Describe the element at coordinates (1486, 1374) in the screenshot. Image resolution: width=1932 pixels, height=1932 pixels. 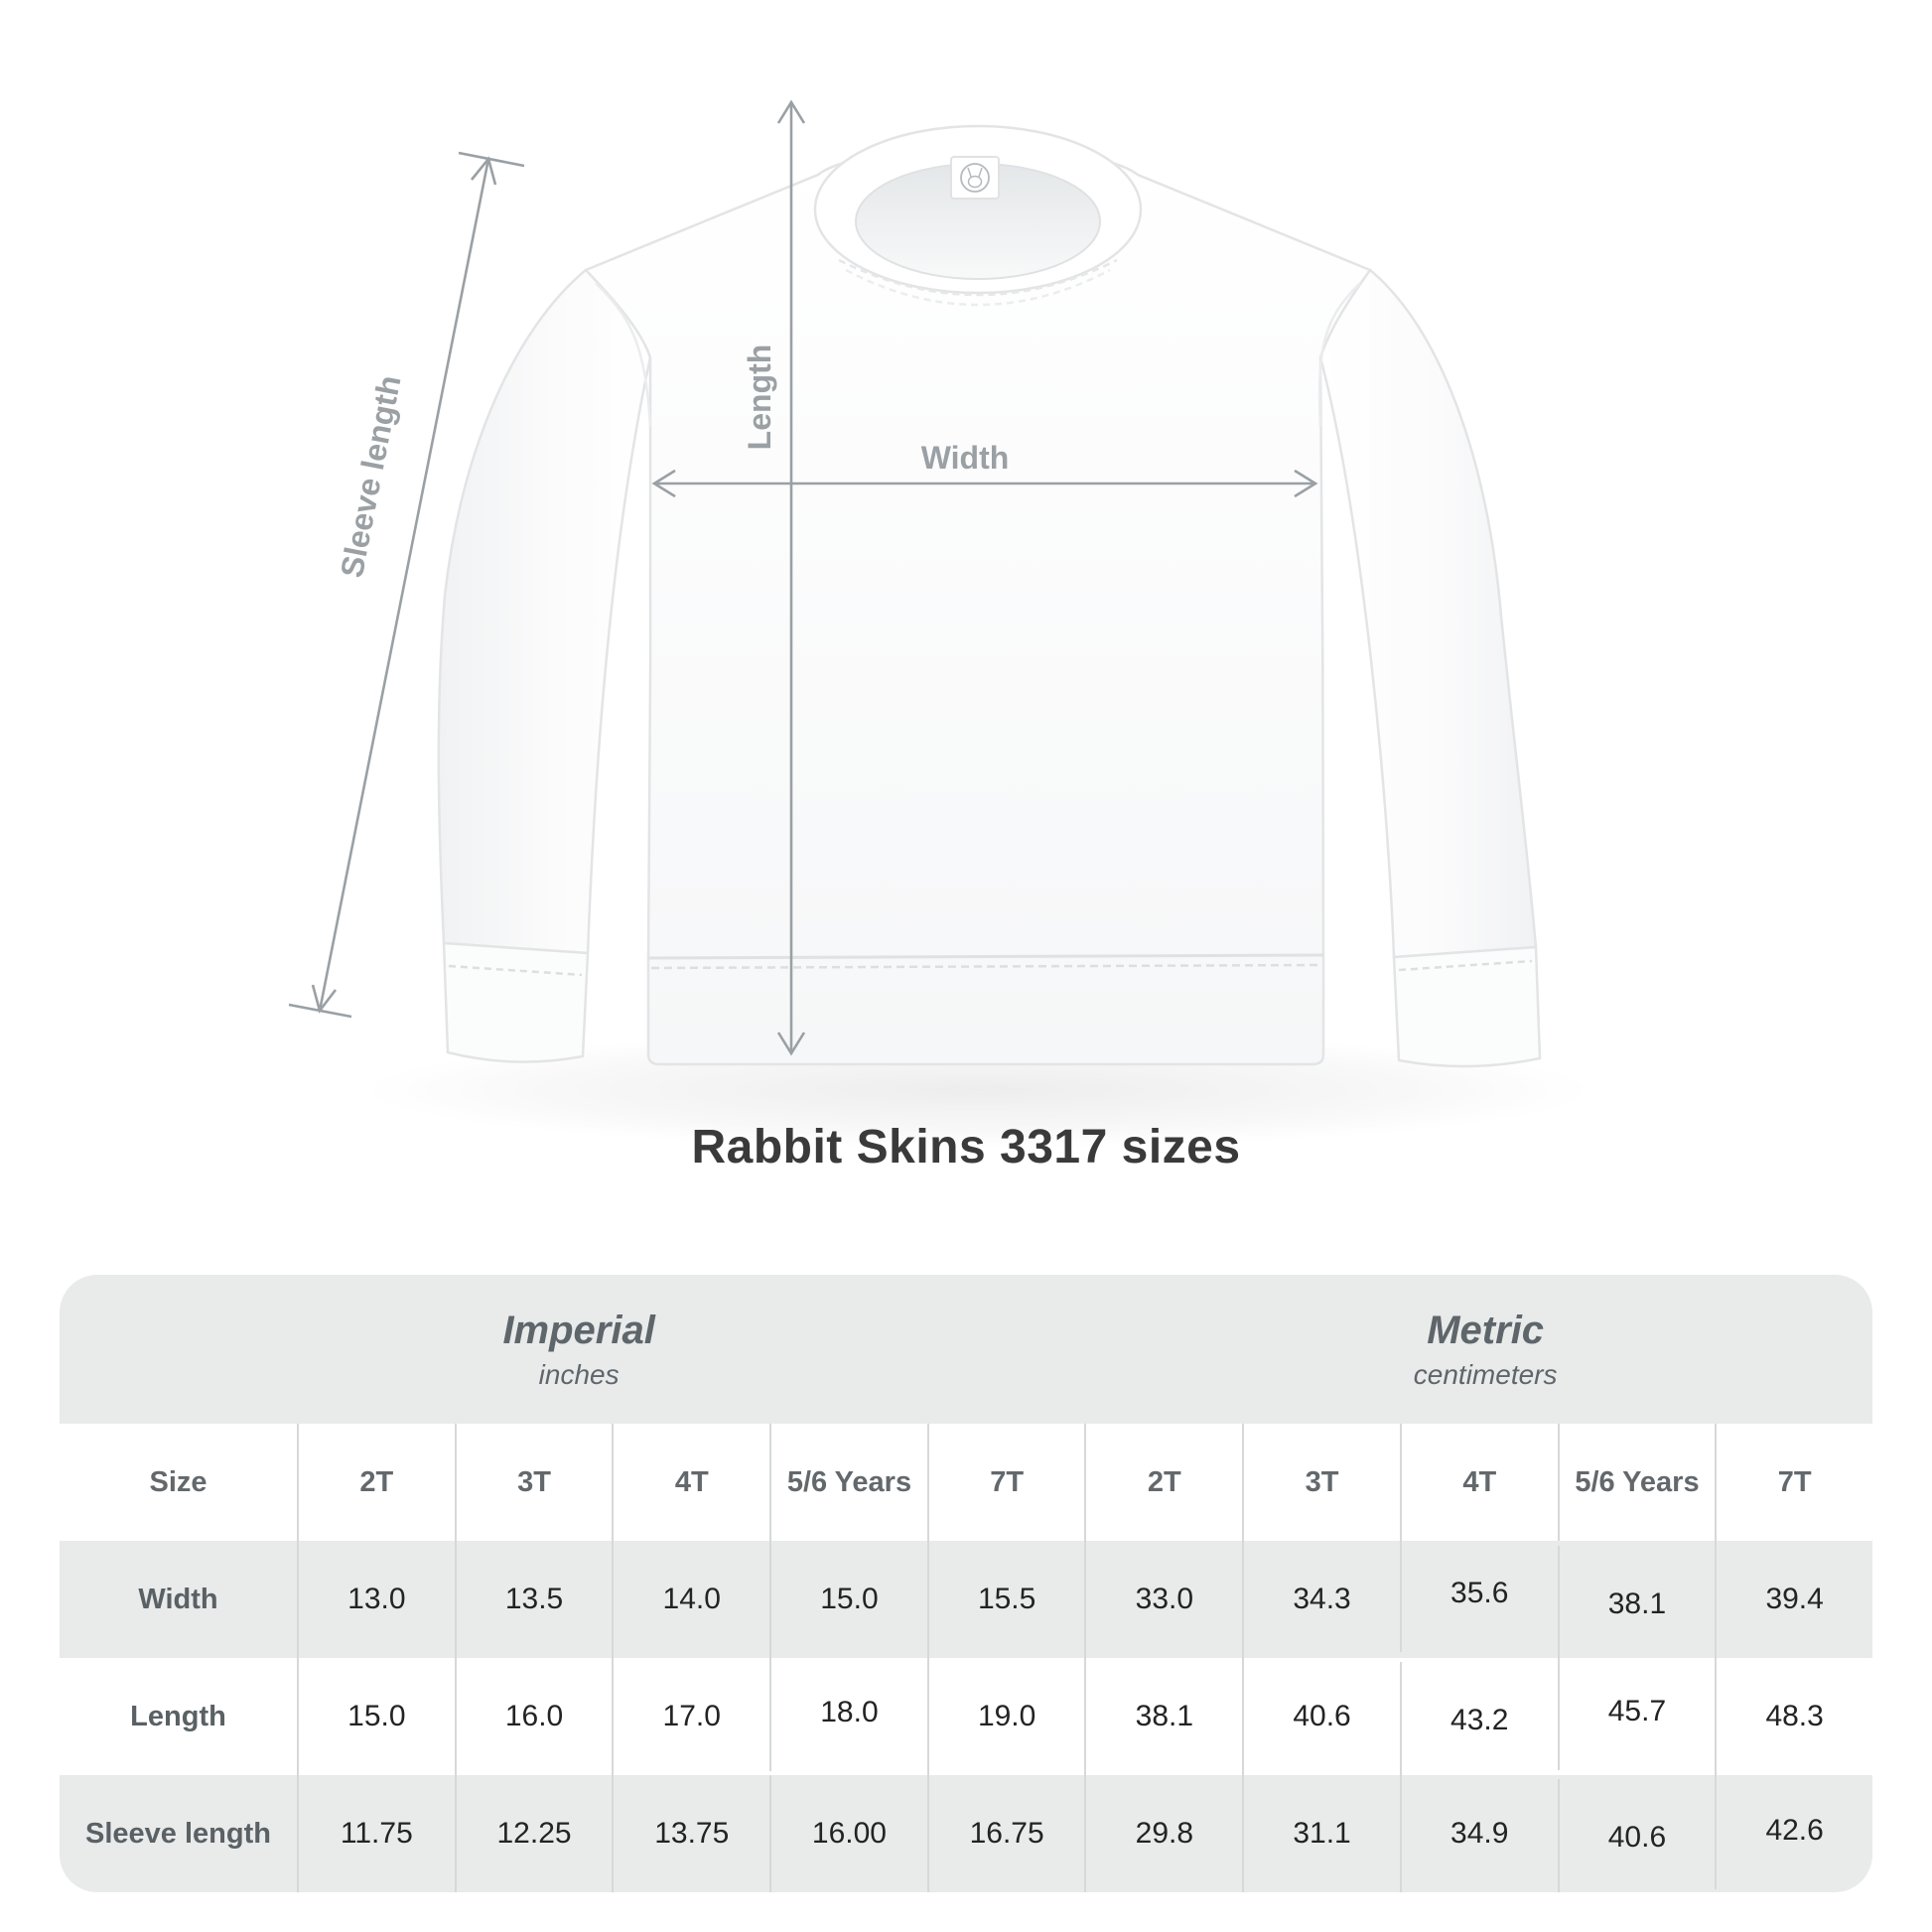
I see `metric-unit: centimeters` at that location.